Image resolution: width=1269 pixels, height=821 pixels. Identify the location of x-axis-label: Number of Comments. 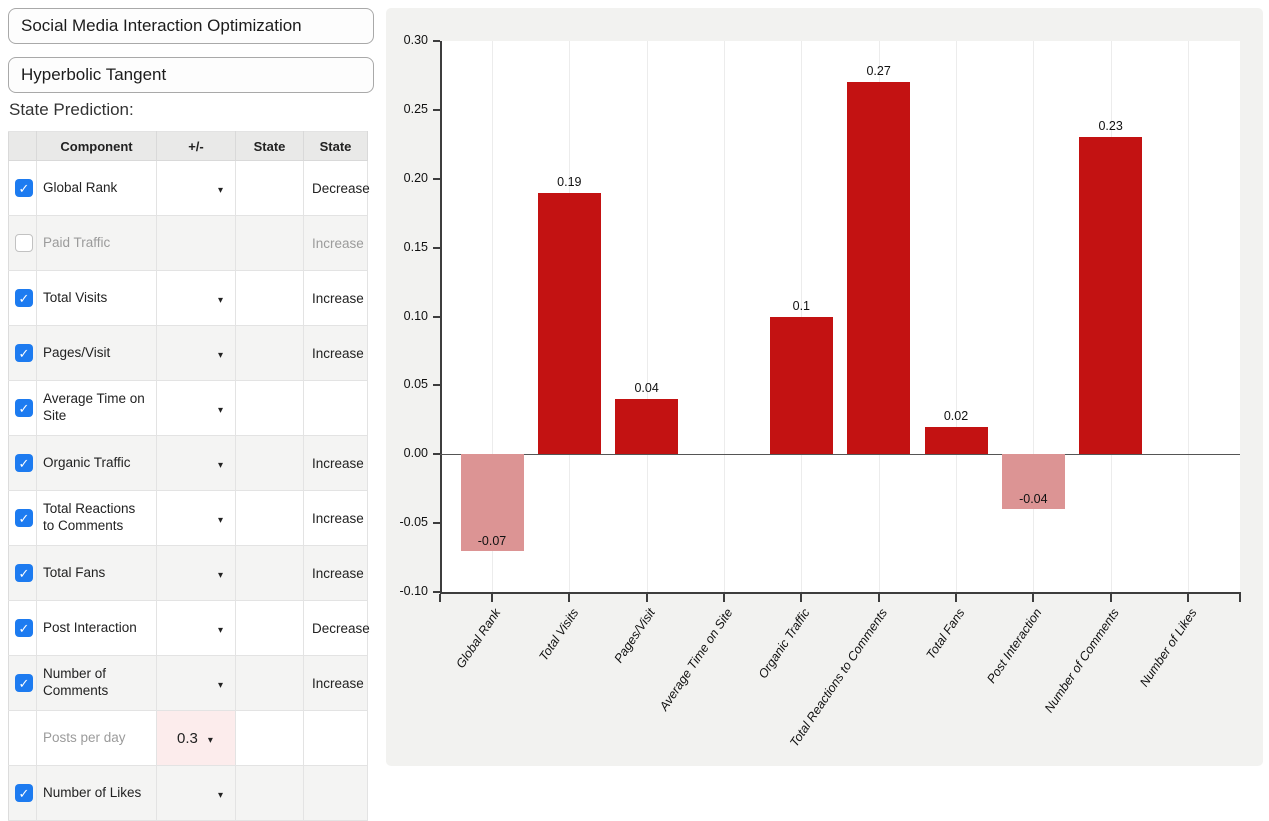
(1082, 661).